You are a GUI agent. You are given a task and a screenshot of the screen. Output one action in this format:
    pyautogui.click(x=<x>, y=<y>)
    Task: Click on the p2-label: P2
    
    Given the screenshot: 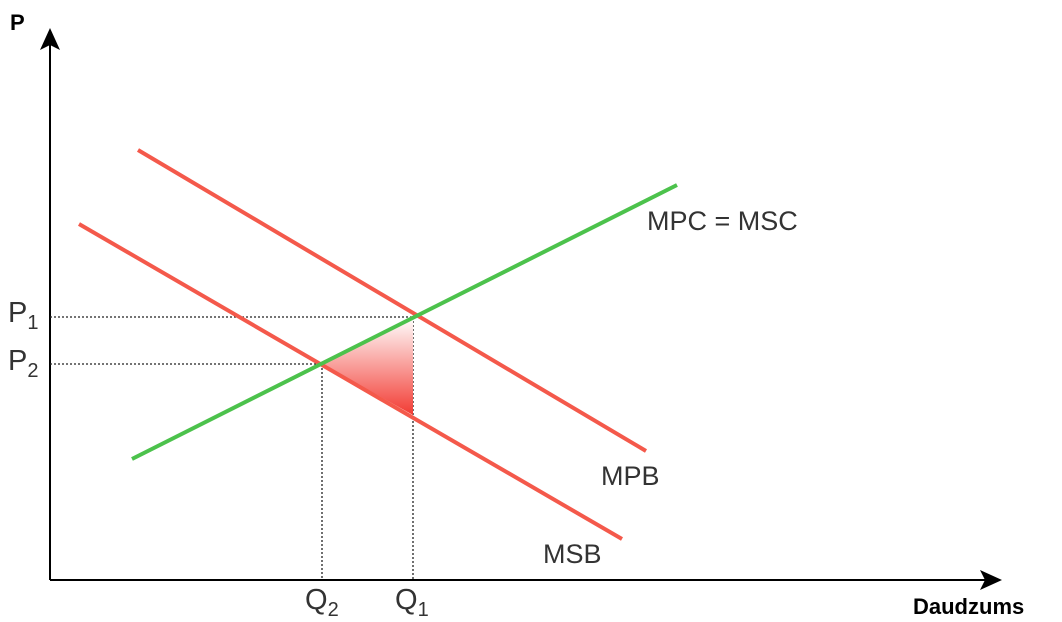 What is the action you would take?
    pyautogui.click(x=23, y=363)
    